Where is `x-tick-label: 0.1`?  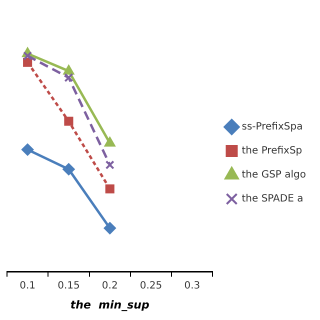 x-tick-label: 0.1 is located at coordinates (28, 286).